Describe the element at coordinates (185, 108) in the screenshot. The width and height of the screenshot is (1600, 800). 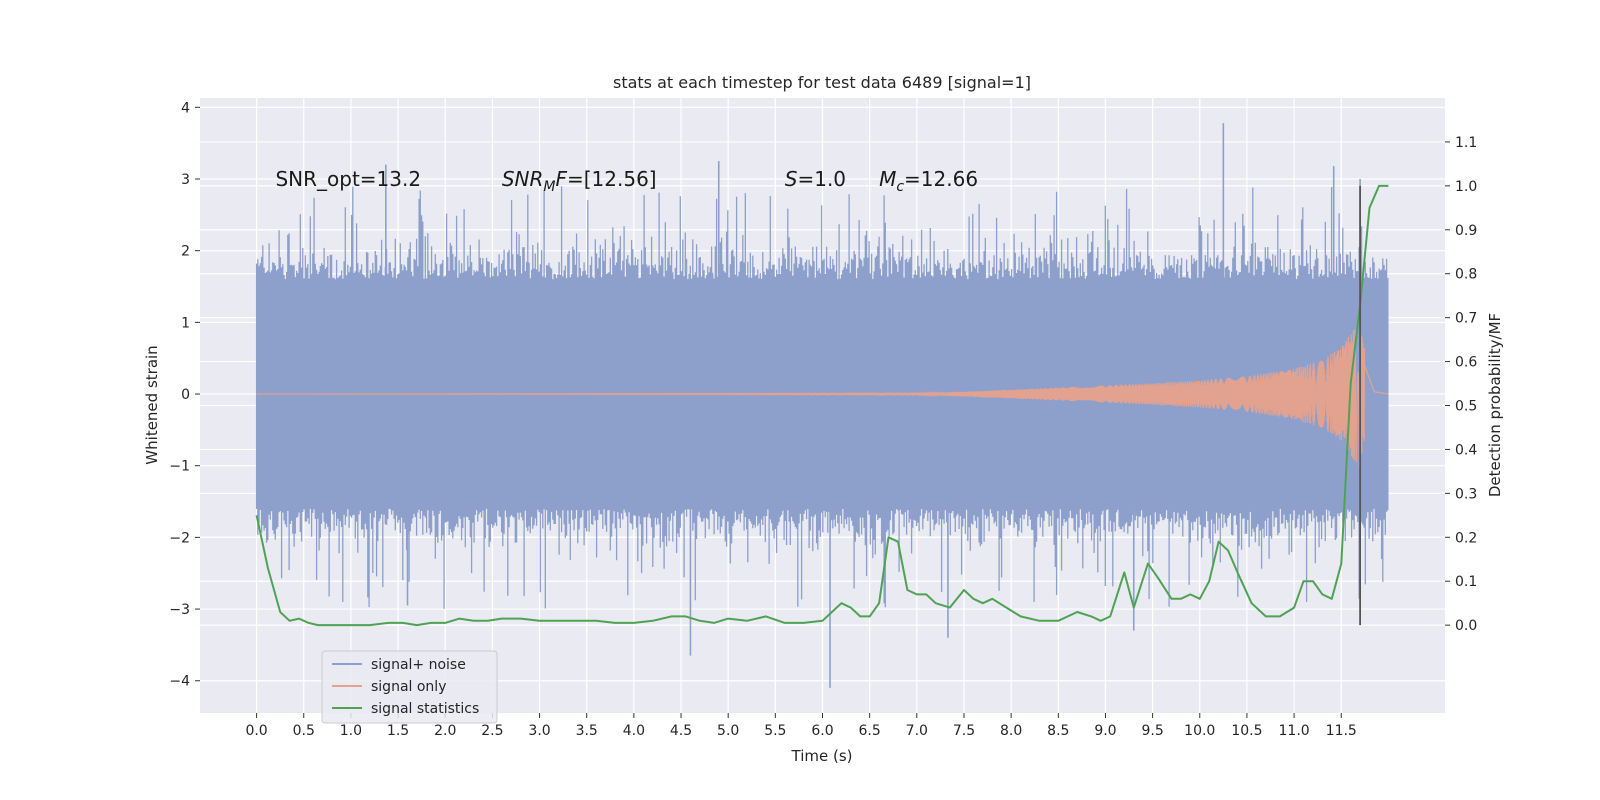
I see `y-tick-label: 4` at that location.